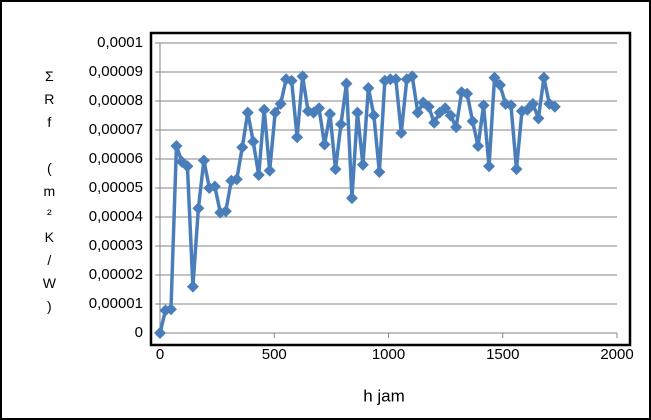 This screenshot has height=420, width=651. Describe the element at coordinates (116, 71) in the screenshot. I see `y-tick-label: 0,00009` at that location.